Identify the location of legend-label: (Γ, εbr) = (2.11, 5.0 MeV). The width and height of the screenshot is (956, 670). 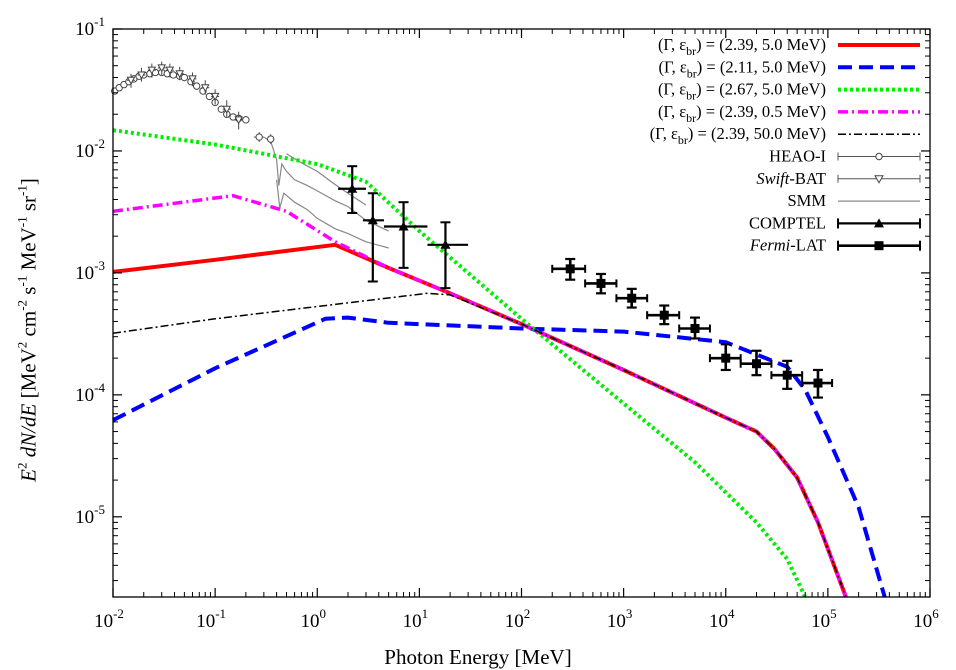
(742, 68).